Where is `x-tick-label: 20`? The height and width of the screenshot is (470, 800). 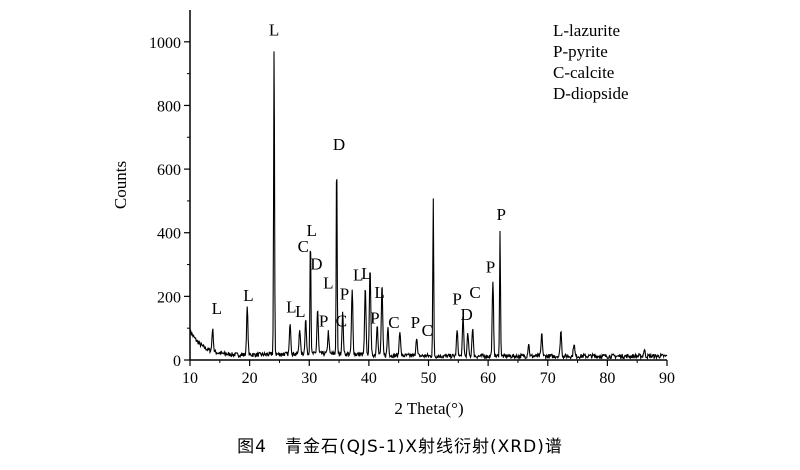 x-tick-label: 20 is located at coordinates (250, 378).